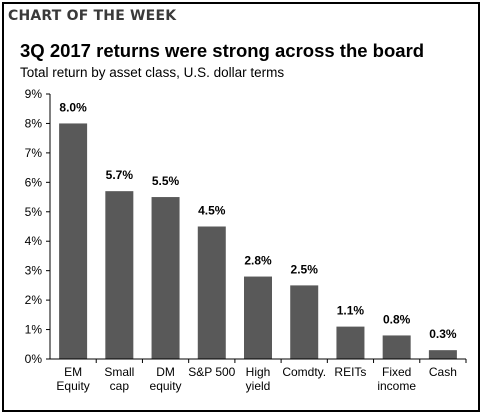 This screenshot has height=414, width=482. What do you see at coordinates (34, 153) in the screenshot?
I see `y-tick-label: 7%` at bounding box center [34, 153].